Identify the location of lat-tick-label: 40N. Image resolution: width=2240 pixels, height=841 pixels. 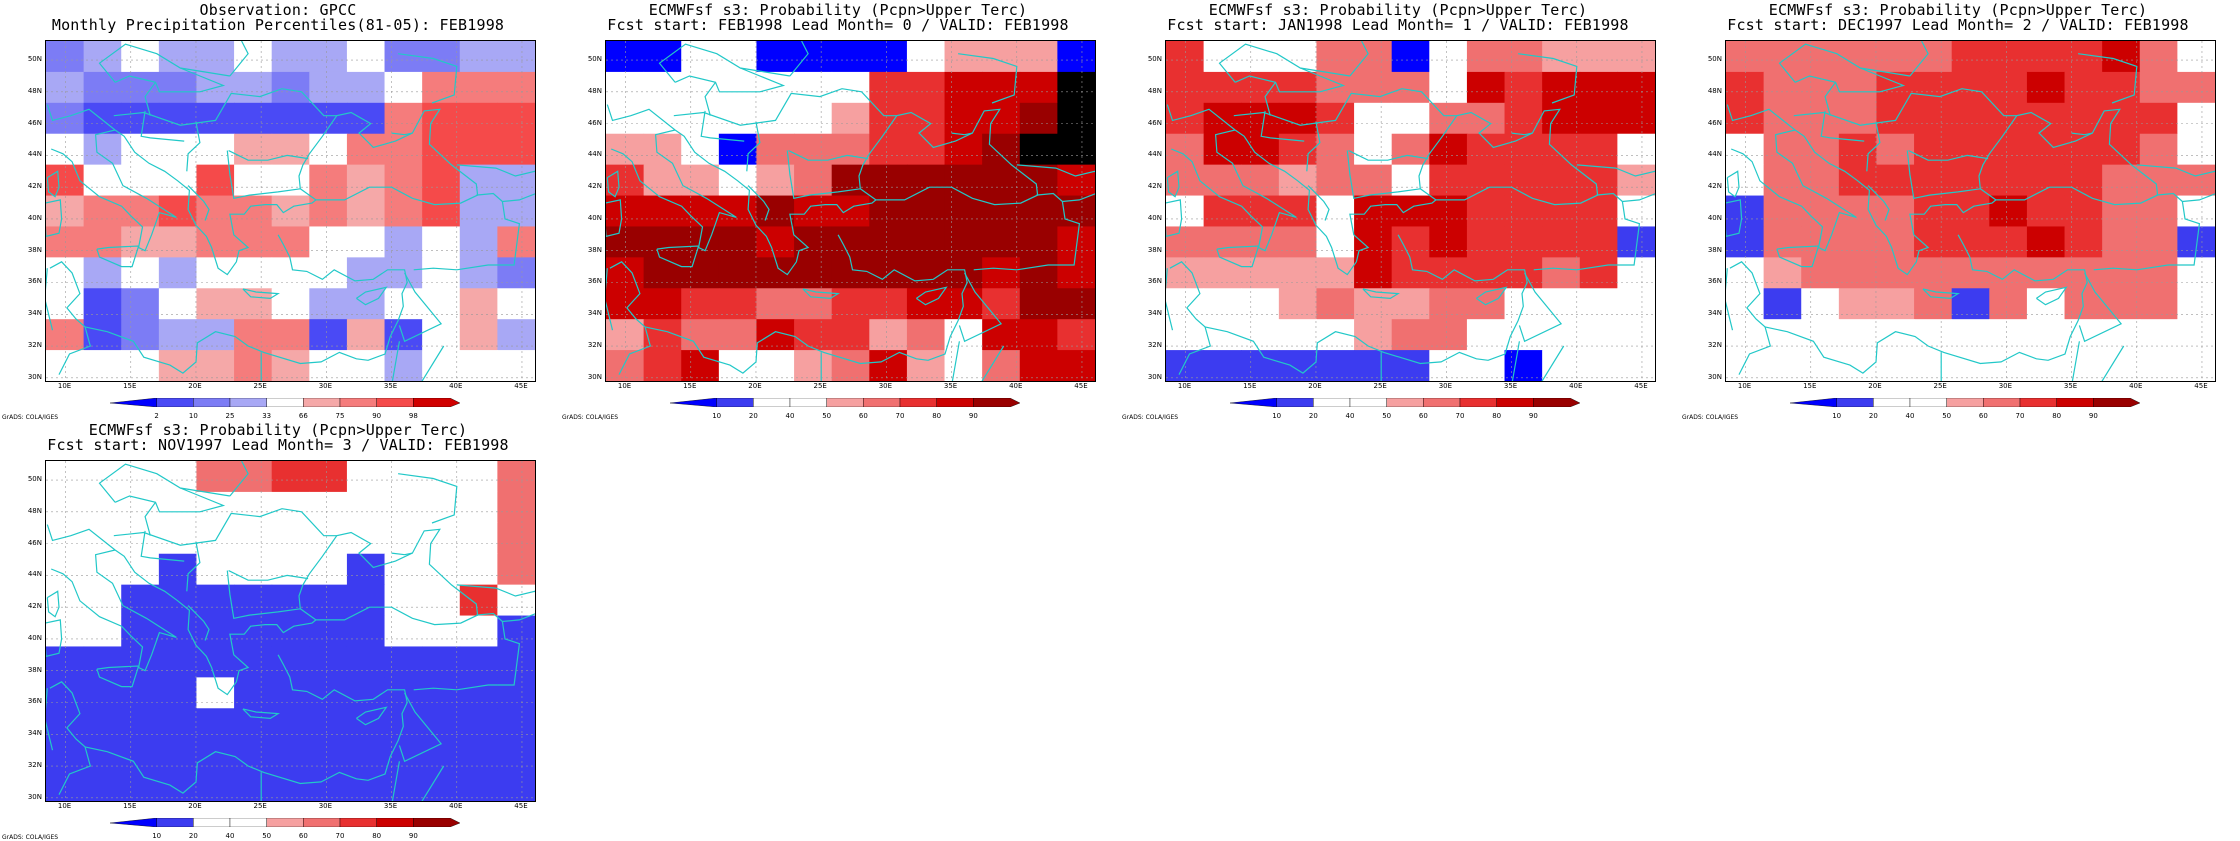
(34, 637).